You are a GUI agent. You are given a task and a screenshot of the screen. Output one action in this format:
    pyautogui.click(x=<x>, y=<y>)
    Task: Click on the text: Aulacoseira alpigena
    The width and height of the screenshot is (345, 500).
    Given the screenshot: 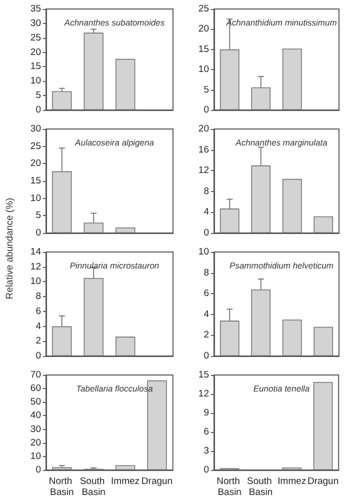 What is the action you would take?
    pyautogui.click(x=114, y=143)
    